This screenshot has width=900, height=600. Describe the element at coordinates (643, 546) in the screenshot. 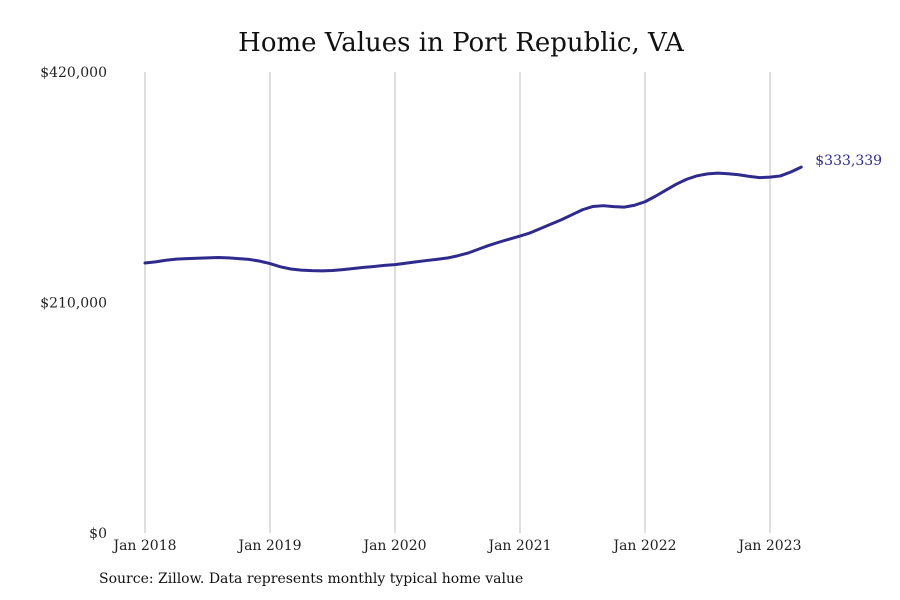

I see `x-tick-label: Jan 2022` at that location.